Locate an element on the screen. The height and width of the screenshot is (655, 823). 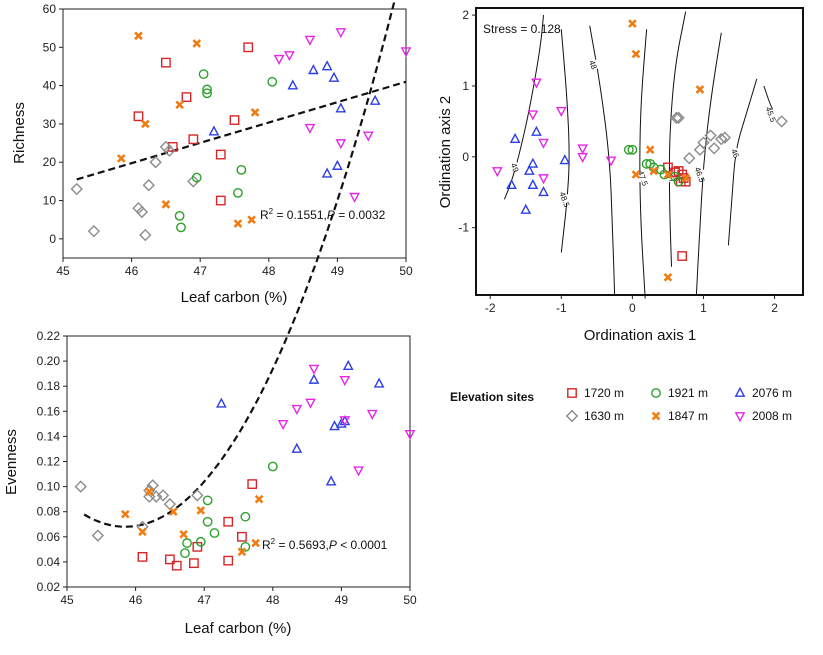
nmds-x-tick-label: 2 is located at coordinates (774, 308).